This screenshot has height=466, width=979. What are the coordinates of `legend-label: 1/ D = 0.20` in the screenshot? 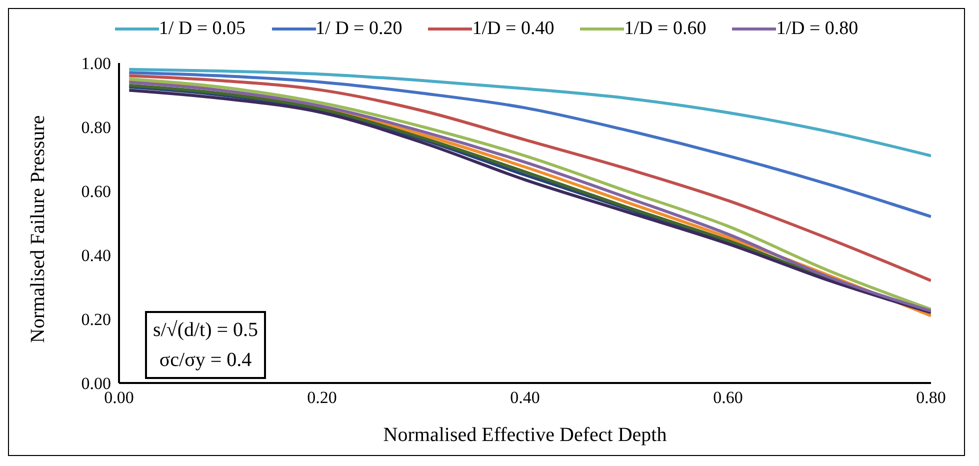 It's located at (359, 29).